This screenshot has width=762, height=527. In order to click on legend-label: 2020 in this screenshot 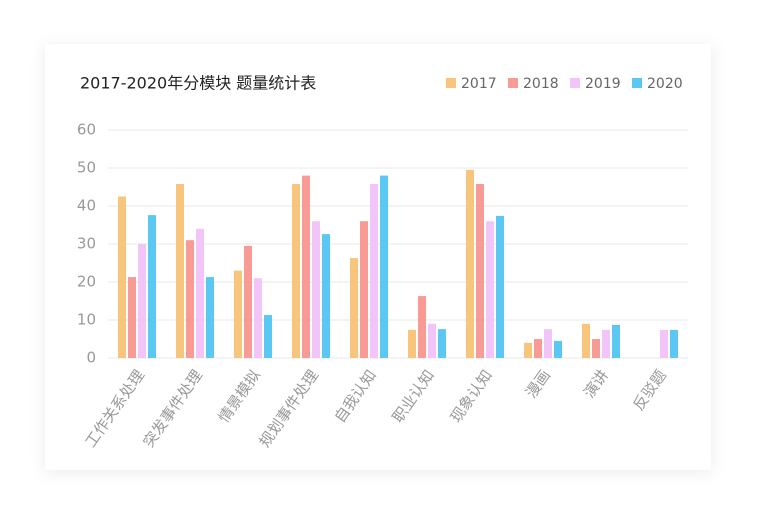, I will do `click(665, 84)`.